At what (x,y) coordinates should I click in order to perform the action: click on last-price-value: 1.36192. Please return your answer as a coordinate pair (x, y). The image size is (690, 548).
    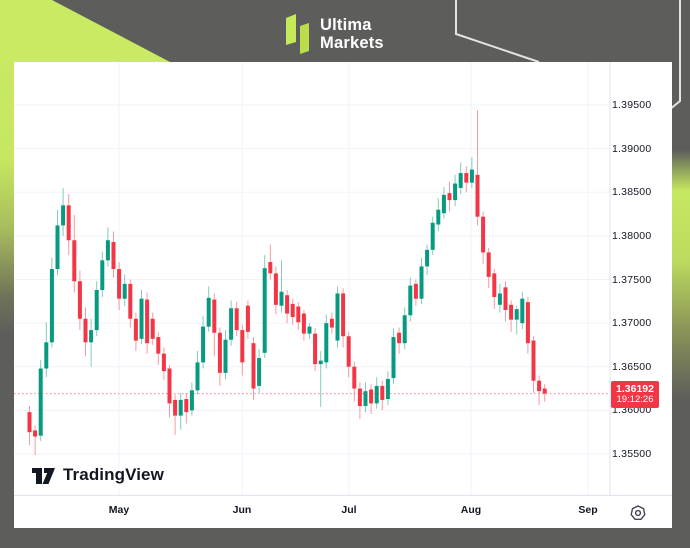
    Looking at the image, I should click on (635, 389).